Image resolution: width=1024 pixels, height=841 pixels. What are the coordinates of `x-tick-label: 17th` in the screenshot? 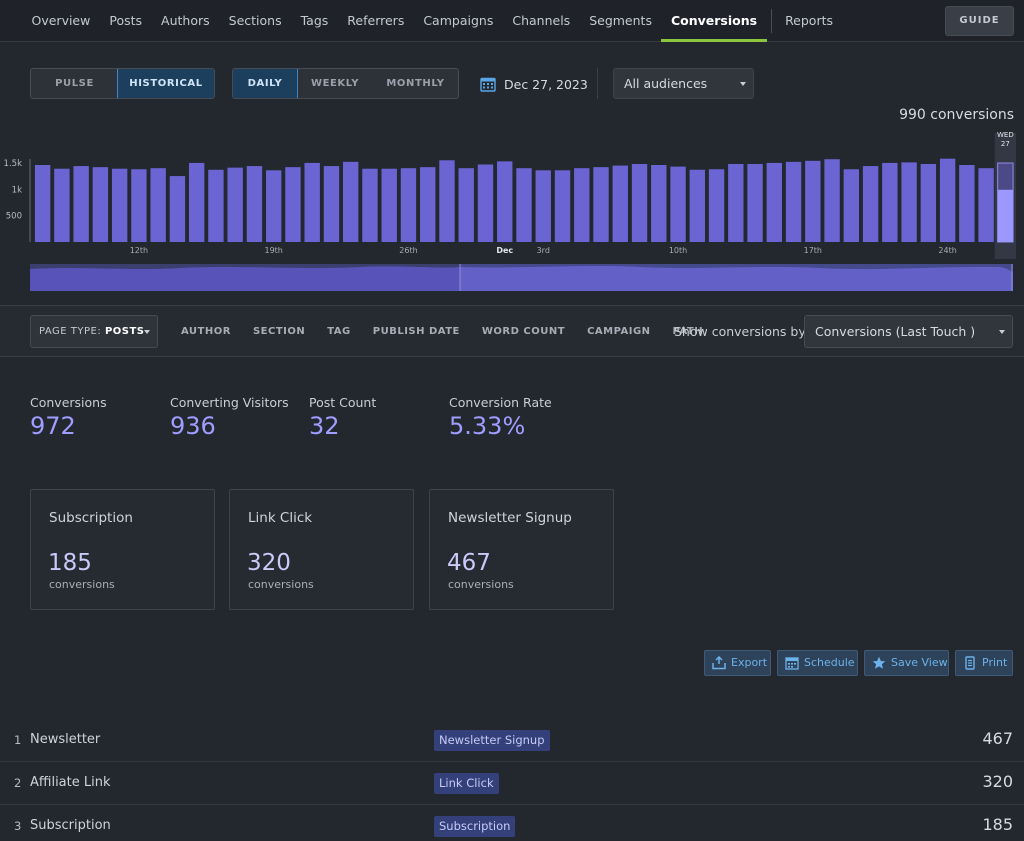 It's located at (813, 250).